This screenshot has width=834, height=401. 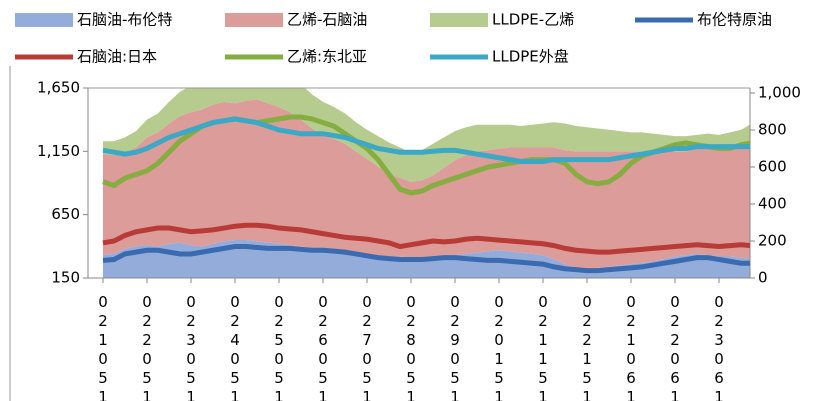 I want to click on x-tick-label: 021061, so click(x=631, y=347).